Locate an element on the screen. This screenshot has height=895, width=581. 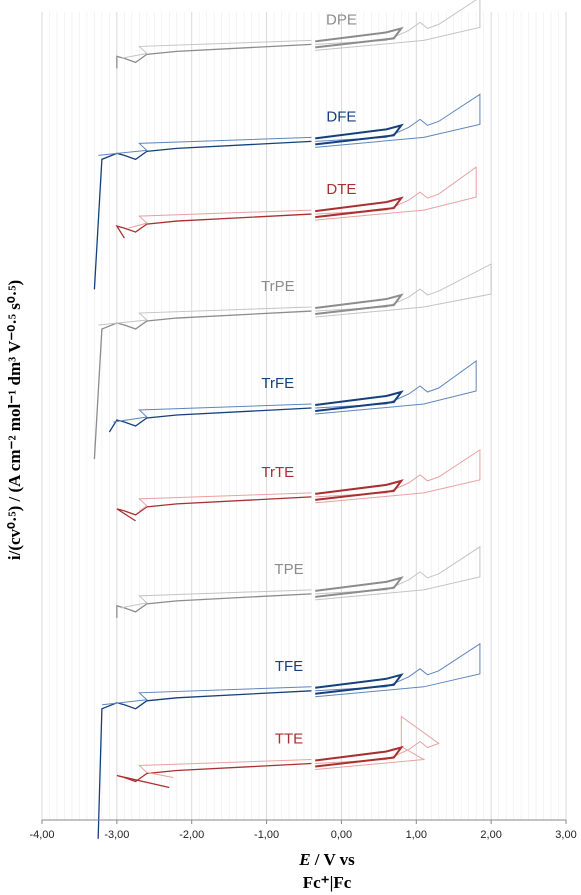
series-label-dte: DTE is located at coordinates (341, 189).